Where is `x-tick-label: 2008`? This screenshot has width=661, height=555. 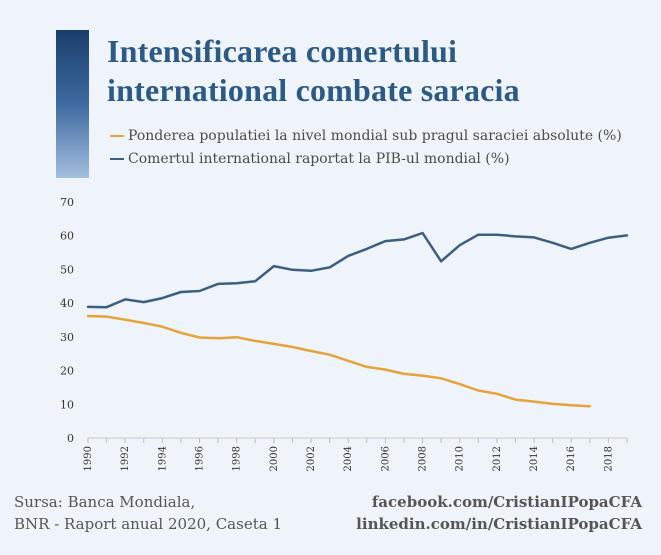
x-tick-label: 2008 is located at coordinates (423, 458).